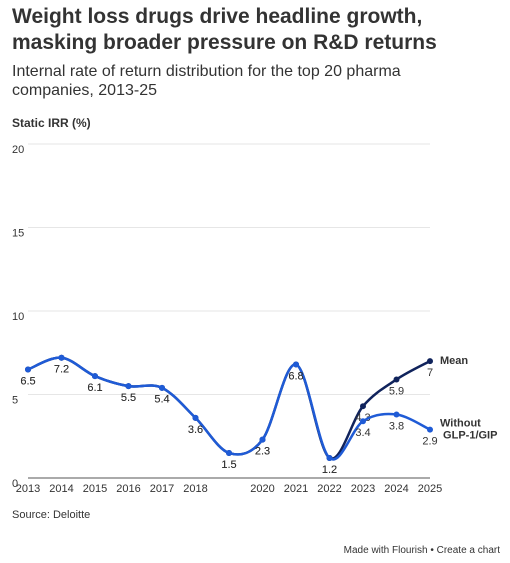 Image resolution: width=510 pixels, height=563 pixels. What do you see at coordinates (421, 550) in the screenshot?
I see `footer: Made with Flourish • Create a chart` at bounding box center [421, 550].